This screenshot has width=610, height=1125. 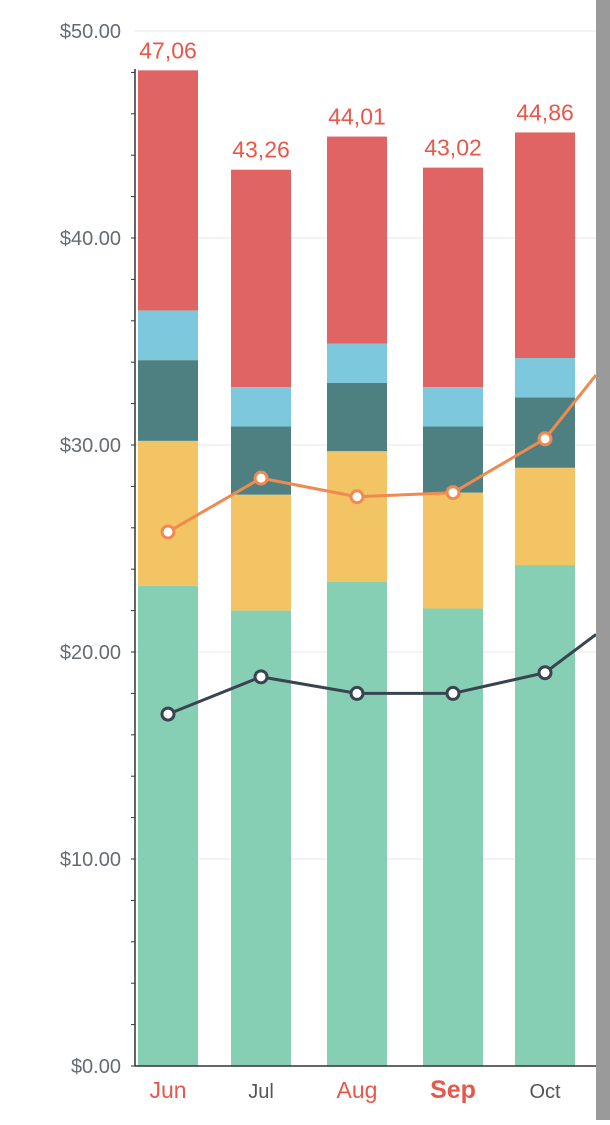 I want to click on x-tick-label: Oct, so click(x=545, y=1092).